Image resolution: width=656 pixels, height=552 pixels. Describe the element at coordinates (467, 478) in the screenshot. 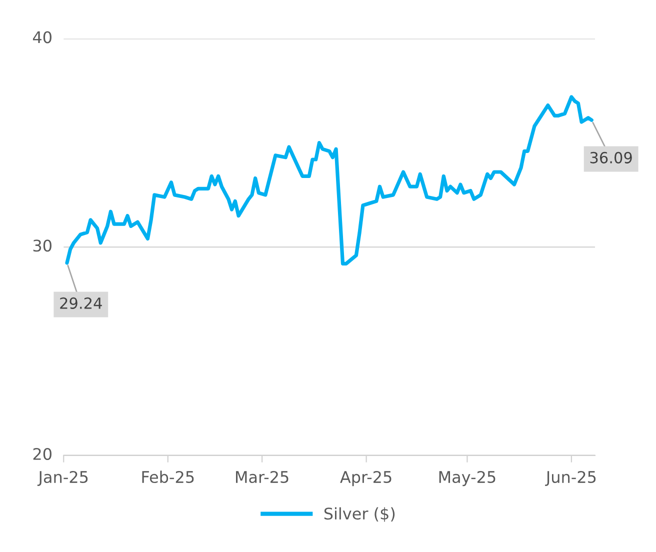

I see `x-tick-label: May-25` at that location.